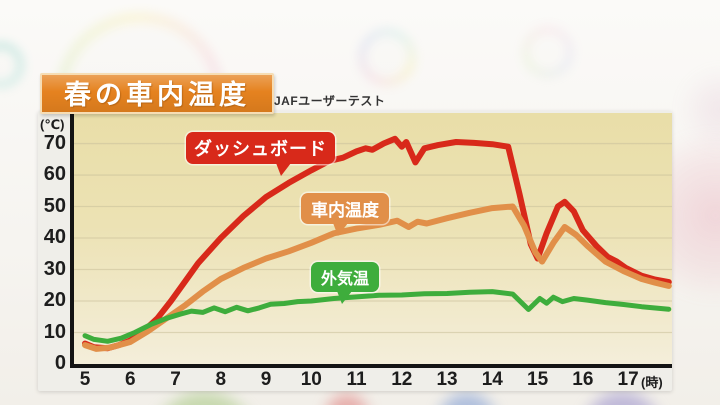  Describe the element at coordinates (175, 379) in the screenshot. I see `x-tick-label: 7` at that location.